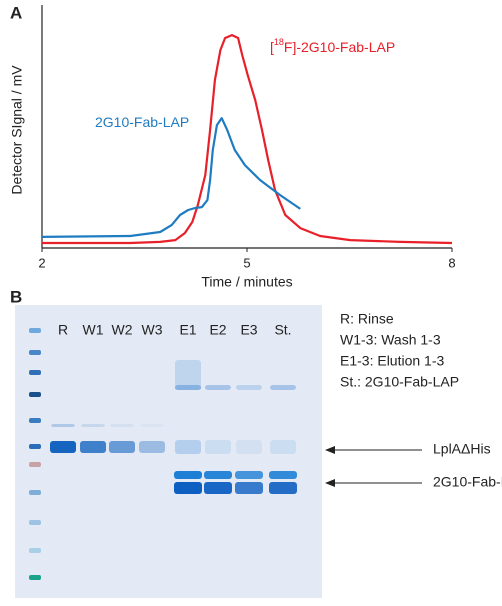  I want to click on lane-label: E1, so click(187, 330).